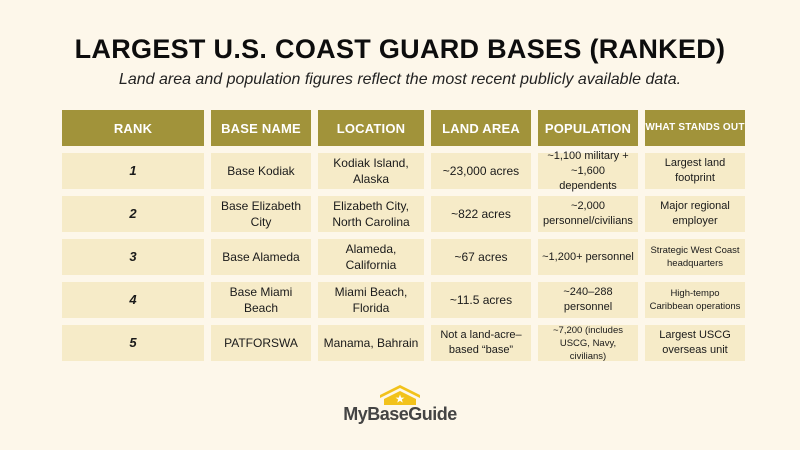 The width and height of the screenshot is (800, 450). I want to click on row-3-name: Base Alameda, so click(261, 257).